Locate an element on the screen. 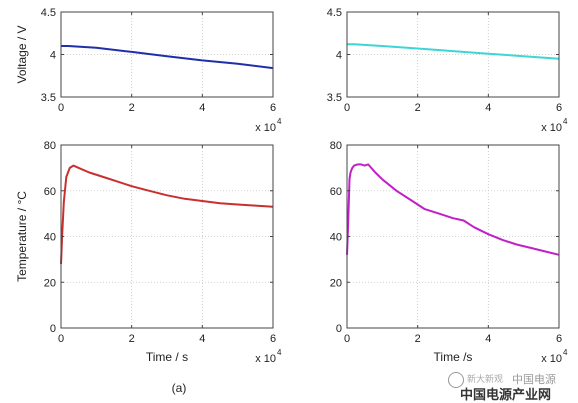 This screenshot has height=403, width=578. figure-caption: (a) is located at coordinates (179, 388).